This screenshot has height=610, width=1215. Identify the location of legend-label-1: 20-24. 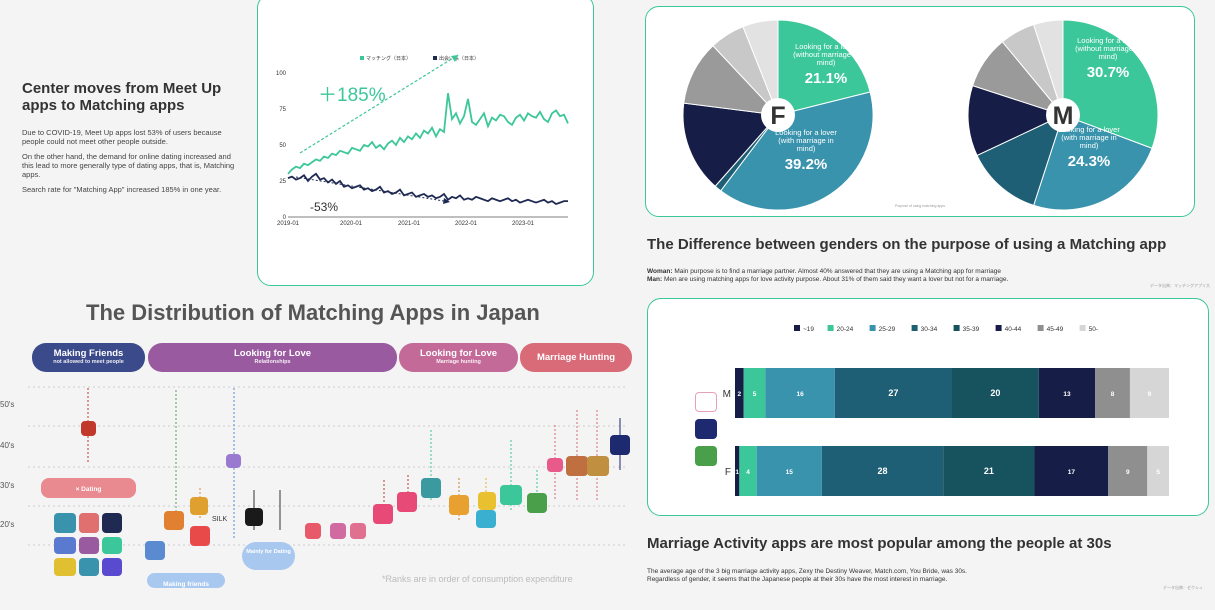
(845, 329).